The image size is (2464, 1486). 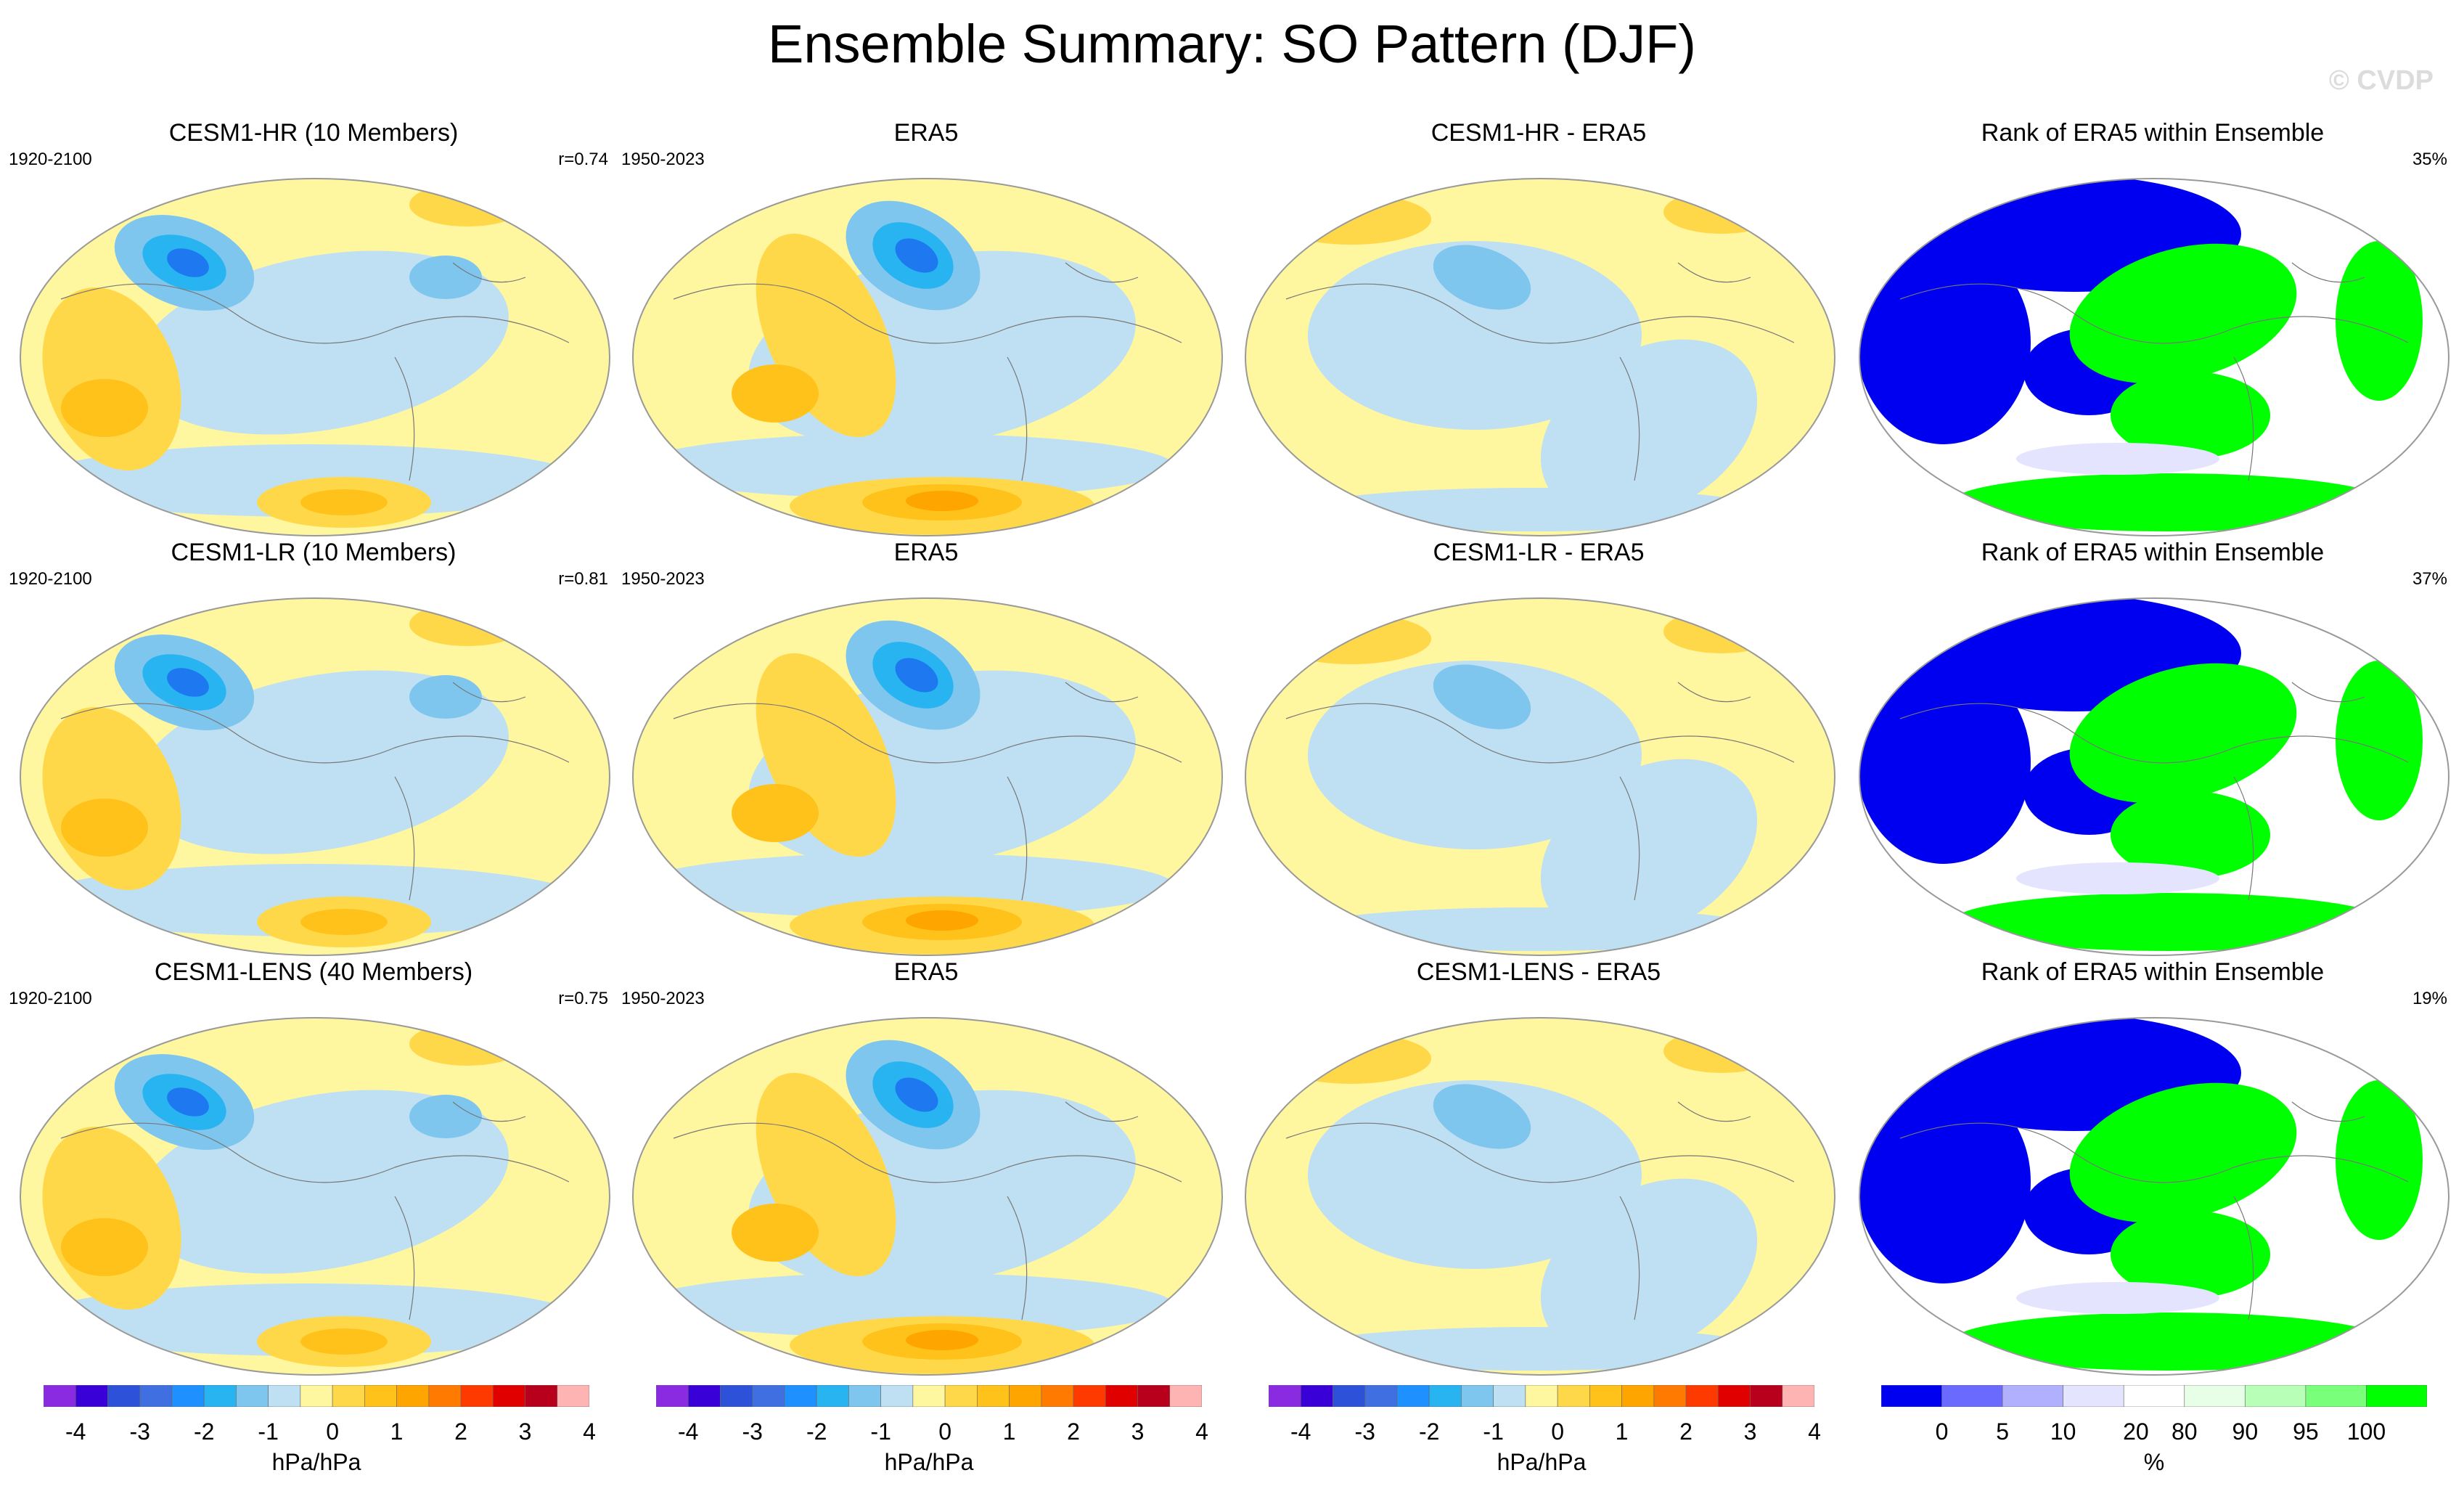 What do you see at coordinates (2184, 1431) in the screenshot?
I see `colorbar-tick-label: 80` at bounding box center [2184, 1431].